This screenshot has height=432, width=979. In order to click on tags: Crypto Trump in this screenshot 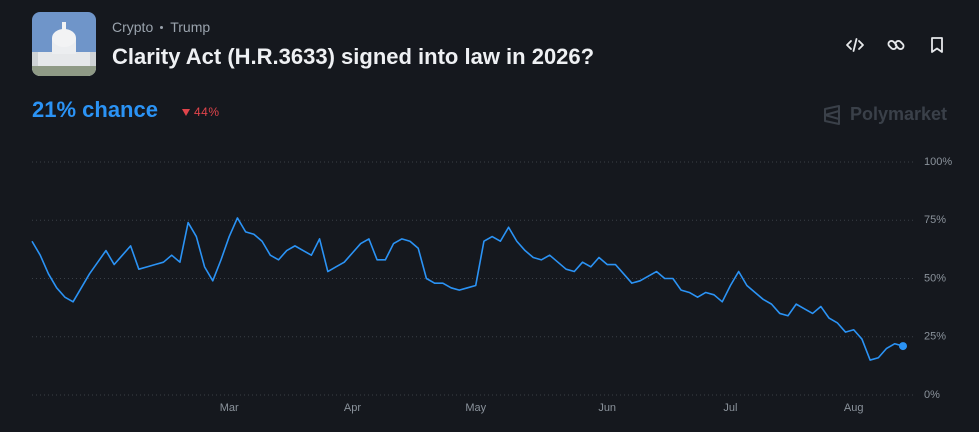, I will do `click(161, 27)`.